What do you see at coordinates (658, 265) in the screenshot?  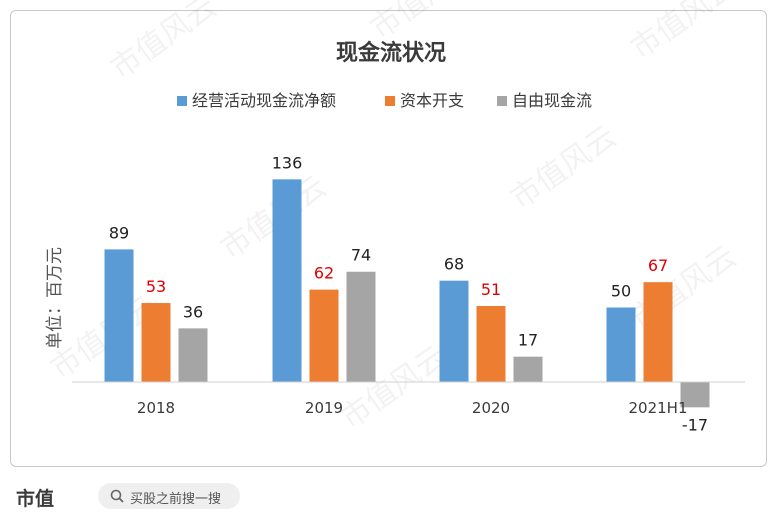 I see `data-label: 67` at bounding box center [658, 265].